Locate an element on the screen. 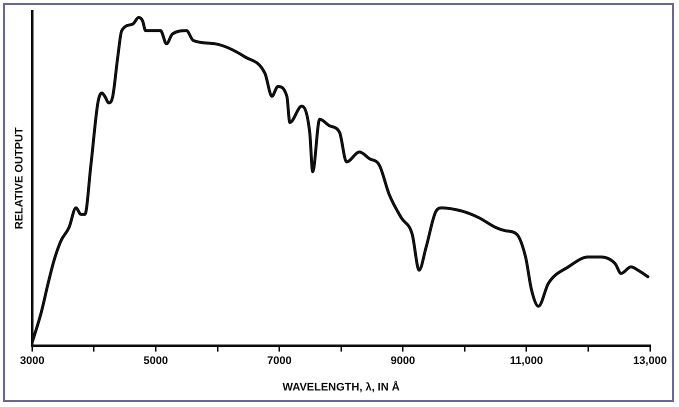 This screenshot has height=407, width=679. x-tick-label: 11,000 is located at coordinates (526, 361).